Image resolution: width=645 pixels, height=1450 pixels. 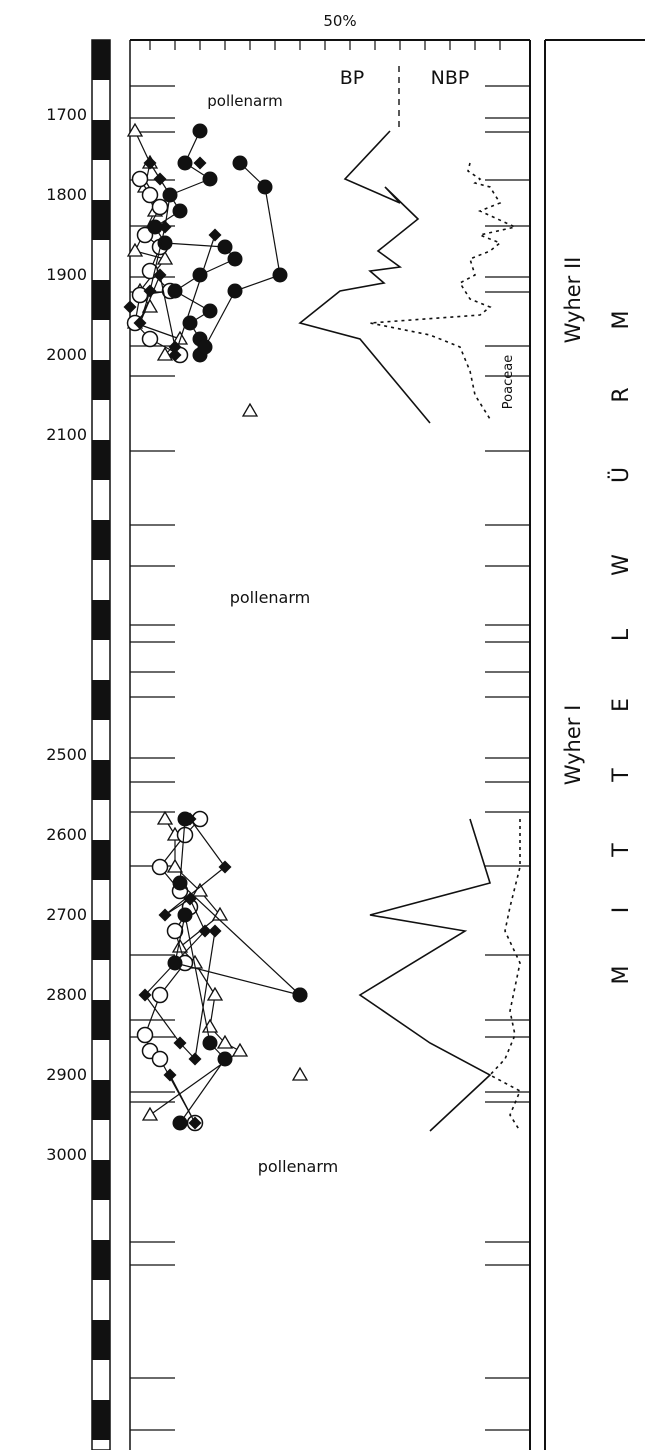 I want to click on stage-letter: Ü, so click(x=621, y=475).